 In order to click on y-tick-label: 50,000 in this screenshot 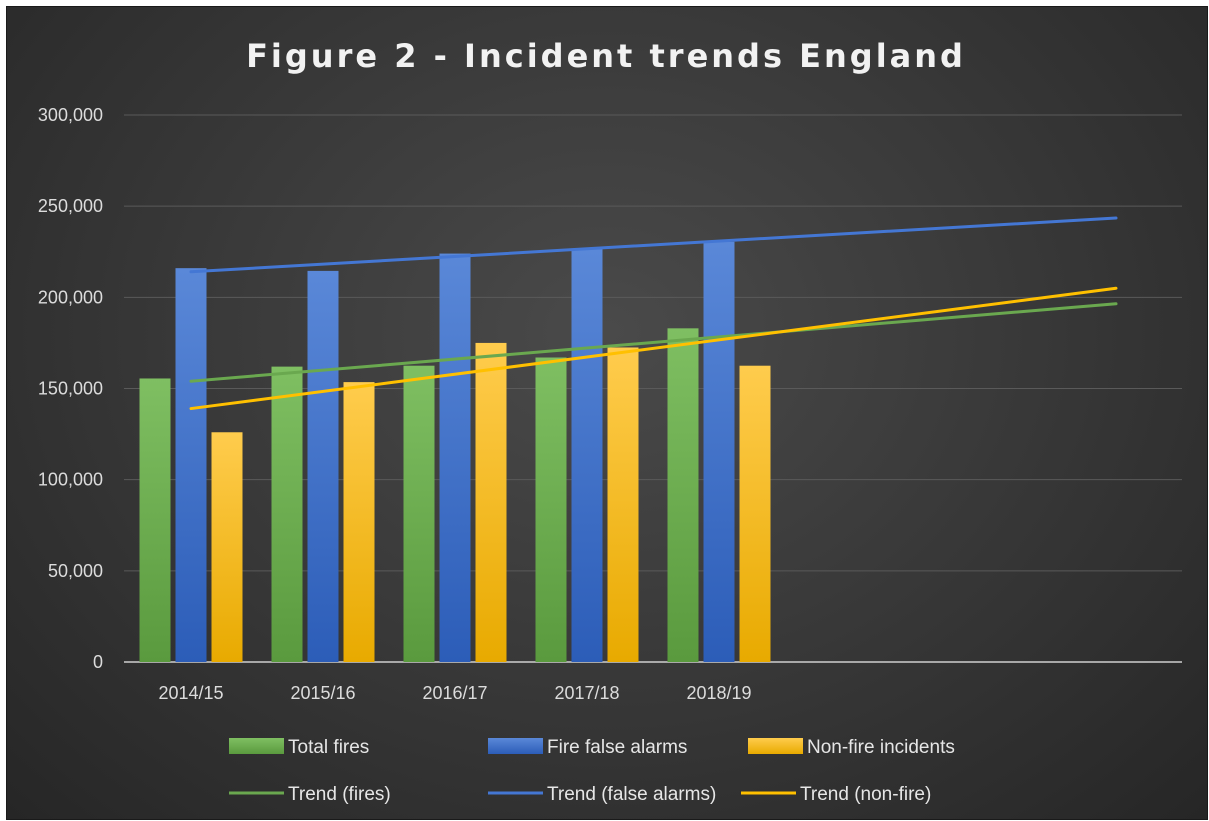, I will do `click(75, 571)`.